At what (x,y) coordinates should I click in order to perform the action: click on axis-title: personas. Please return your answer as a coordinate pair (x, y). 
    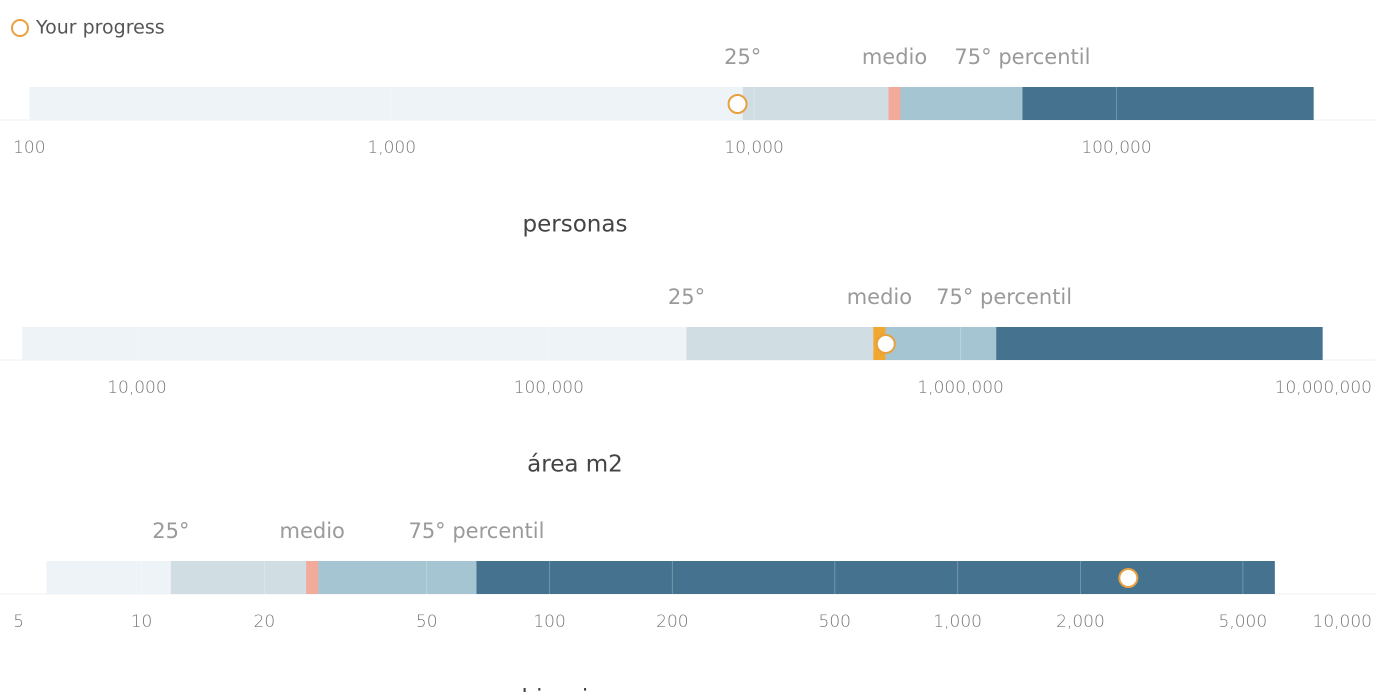
    Looking at the image, I should click on (575, 225).